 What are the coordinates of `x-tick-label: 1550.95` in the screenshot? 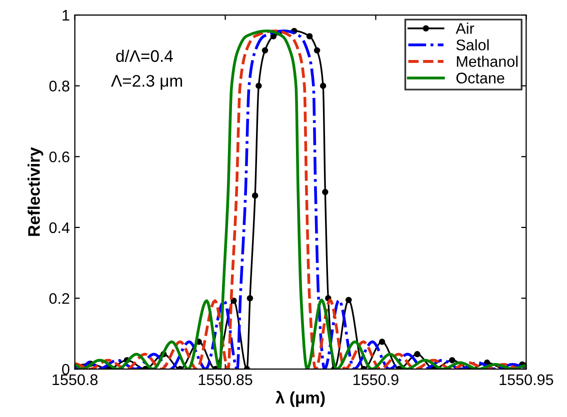 It's located at (527, 380).